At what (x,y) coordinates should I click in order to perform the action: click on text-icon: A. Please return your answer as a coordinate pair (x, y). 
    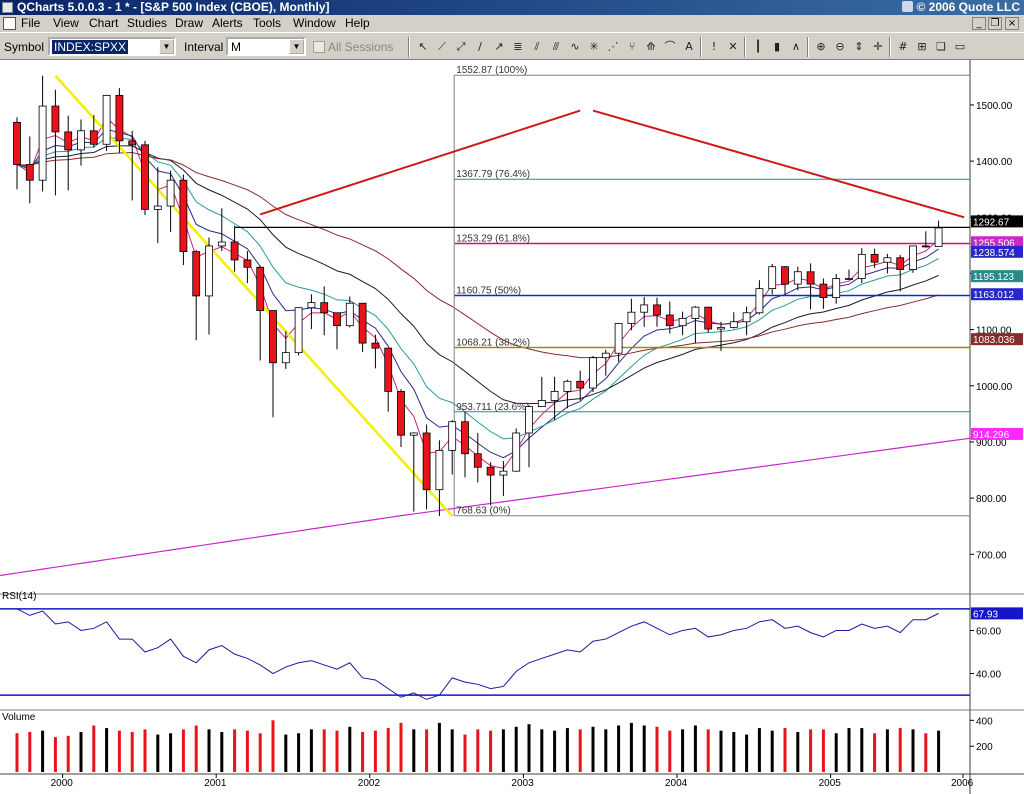
    Looking at the image, I should click on (689, 46).